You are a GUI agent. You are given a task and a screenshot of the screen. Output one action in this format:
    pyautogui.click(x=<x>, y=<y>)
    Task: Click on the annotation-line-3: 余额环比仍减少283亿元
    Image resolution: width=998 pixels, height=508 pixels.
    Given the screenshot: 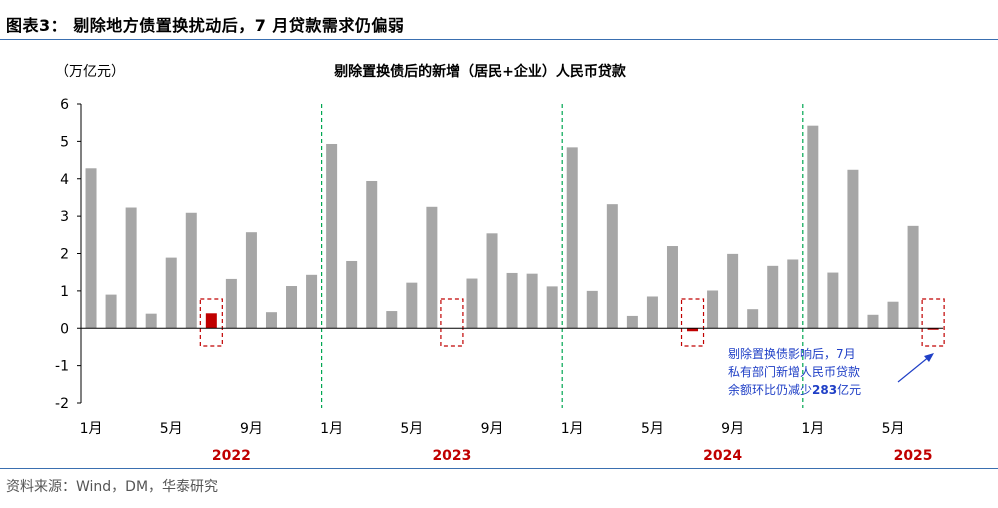 What is the action you would take?
    pyautogui.click(x=794, y=389)
    